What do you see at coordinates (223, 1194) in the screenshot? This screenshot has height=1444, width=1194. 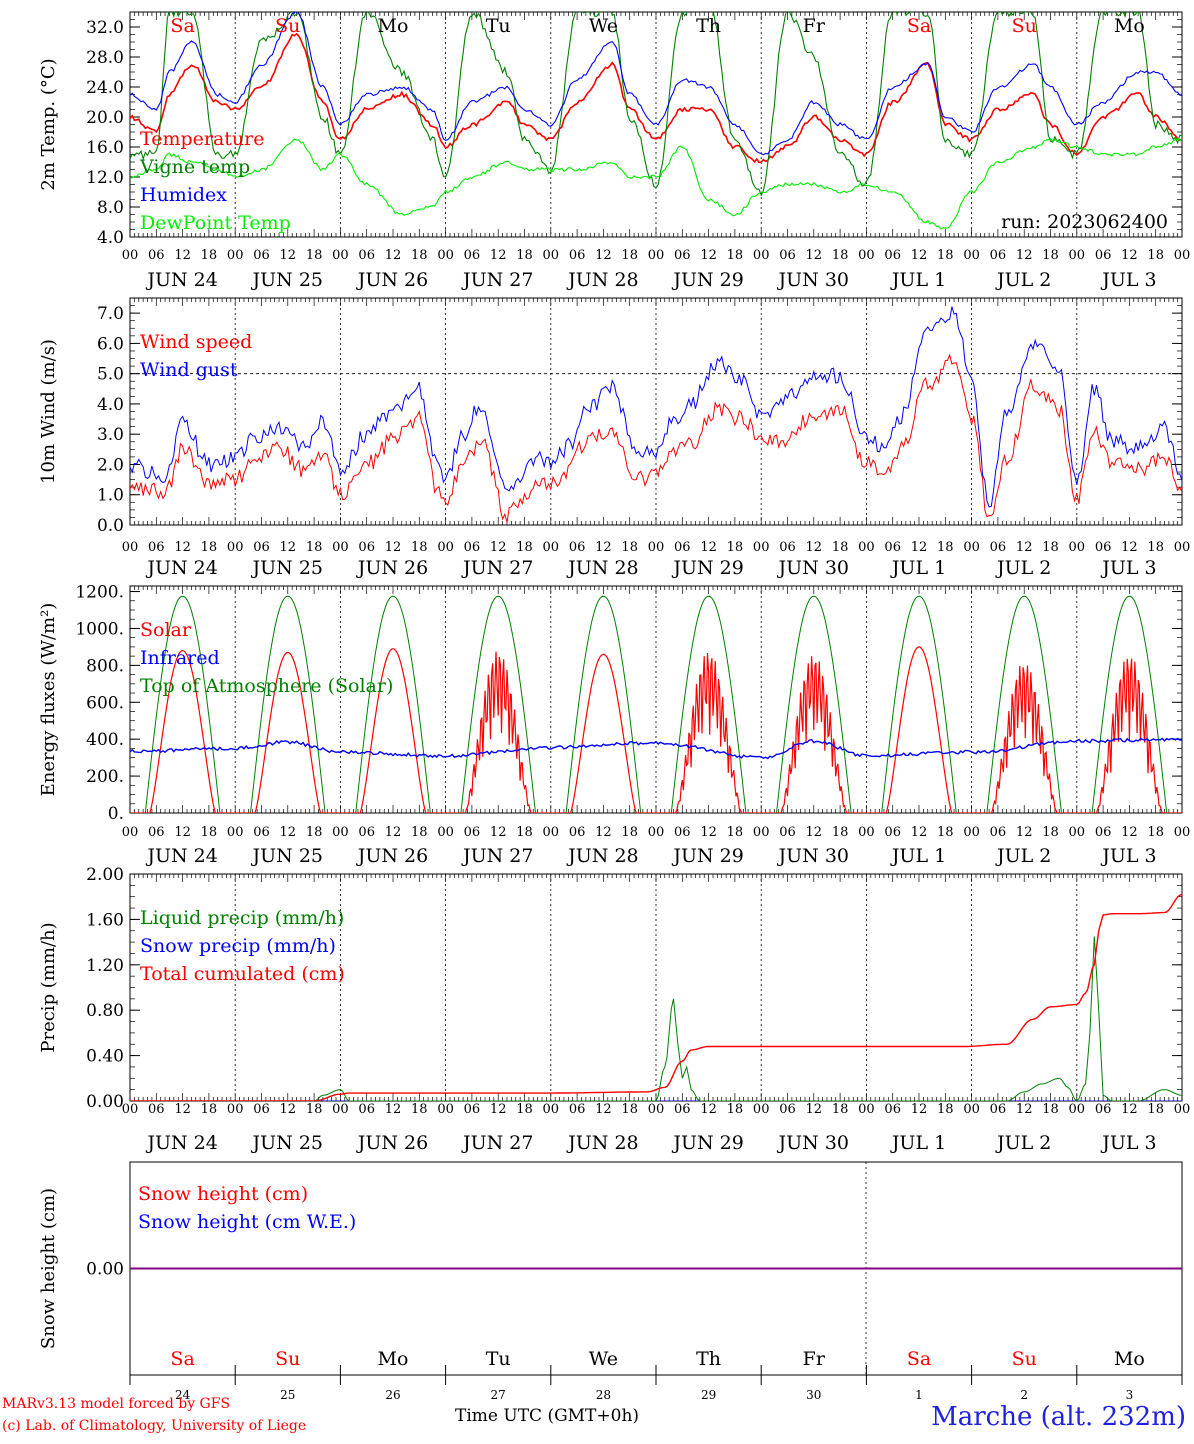 I see `legend-entry: Snow height (cm)` at bounding box center [223, 1194].